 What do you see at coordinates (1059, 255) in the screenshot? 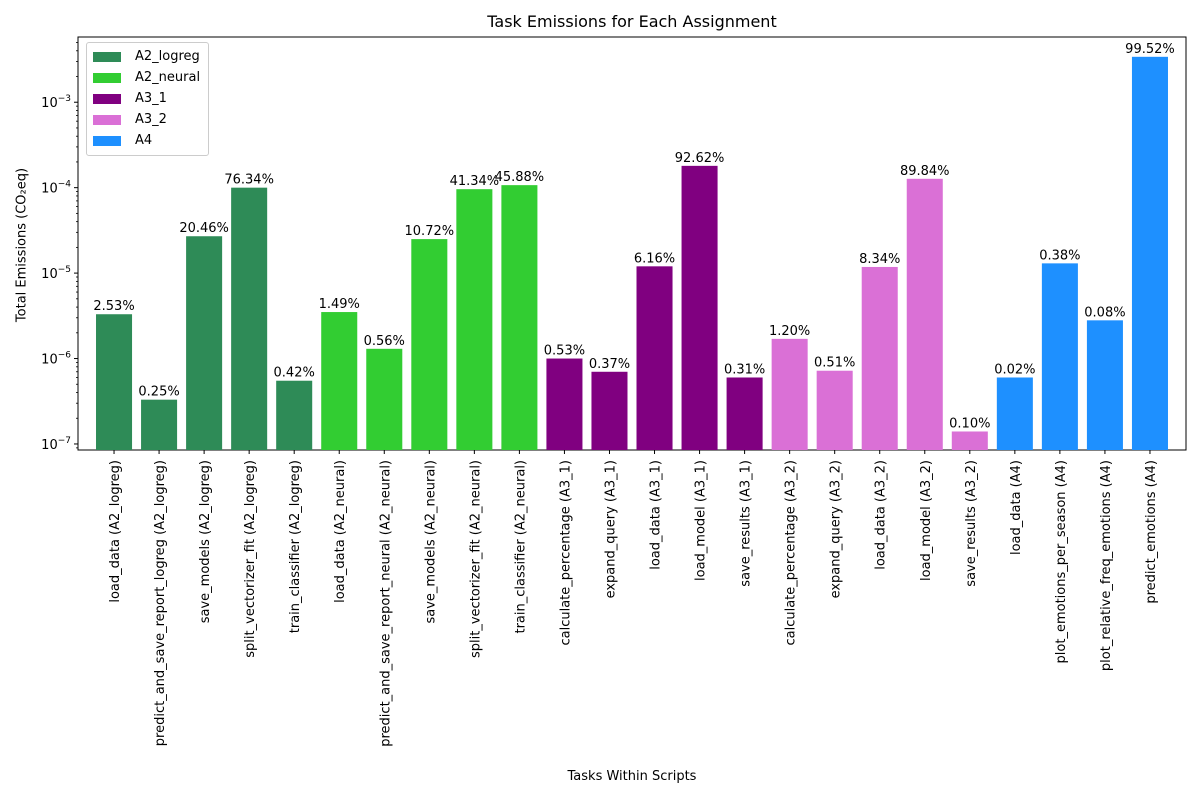
I see `bar-value-label-21: 0.38%` at bounding box center [1059, 255].